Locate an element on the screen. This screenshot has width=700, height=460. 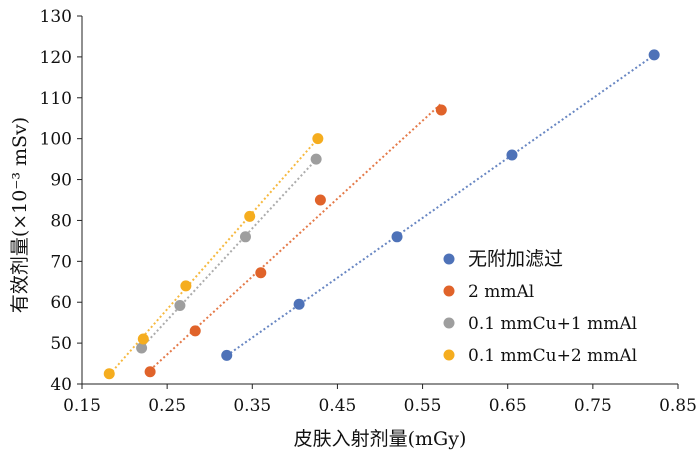
y-tick-label: 130 is located at coordinates (56, 17).